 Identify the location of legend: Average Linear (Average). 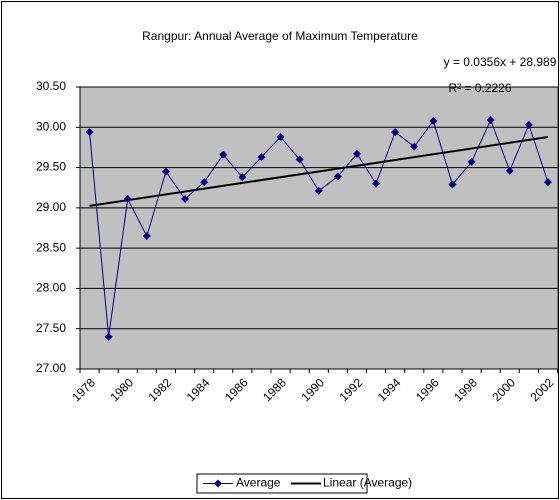
(304, 483).